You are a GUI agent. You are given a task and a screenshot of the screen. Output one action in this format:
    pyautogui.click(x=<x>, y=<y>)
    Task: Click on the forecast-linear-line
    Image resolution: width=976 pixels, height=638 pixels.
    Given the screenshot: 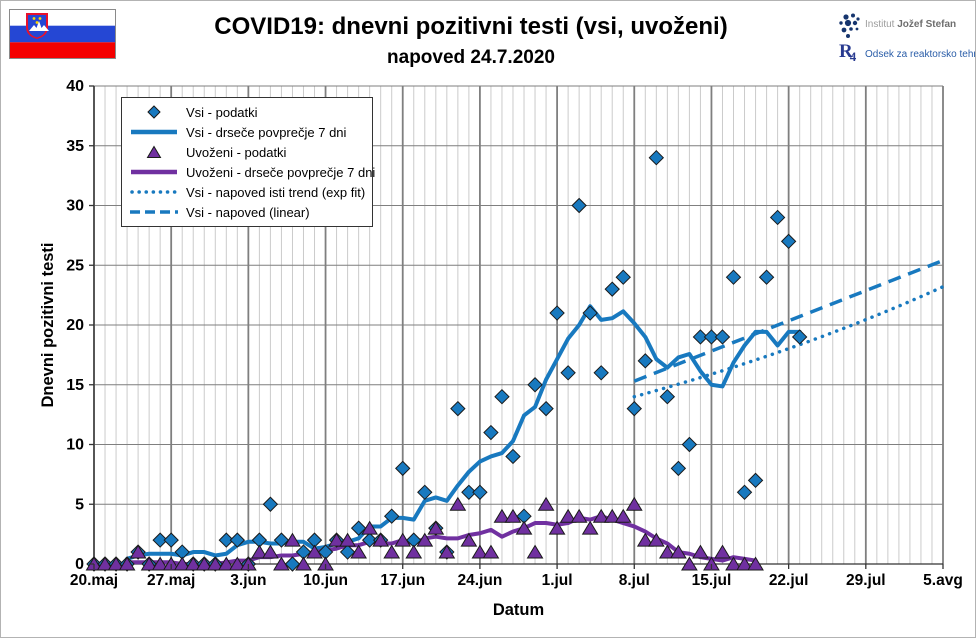 What is the action you would take?
    pyautogui.click(x=788, y=320)
    